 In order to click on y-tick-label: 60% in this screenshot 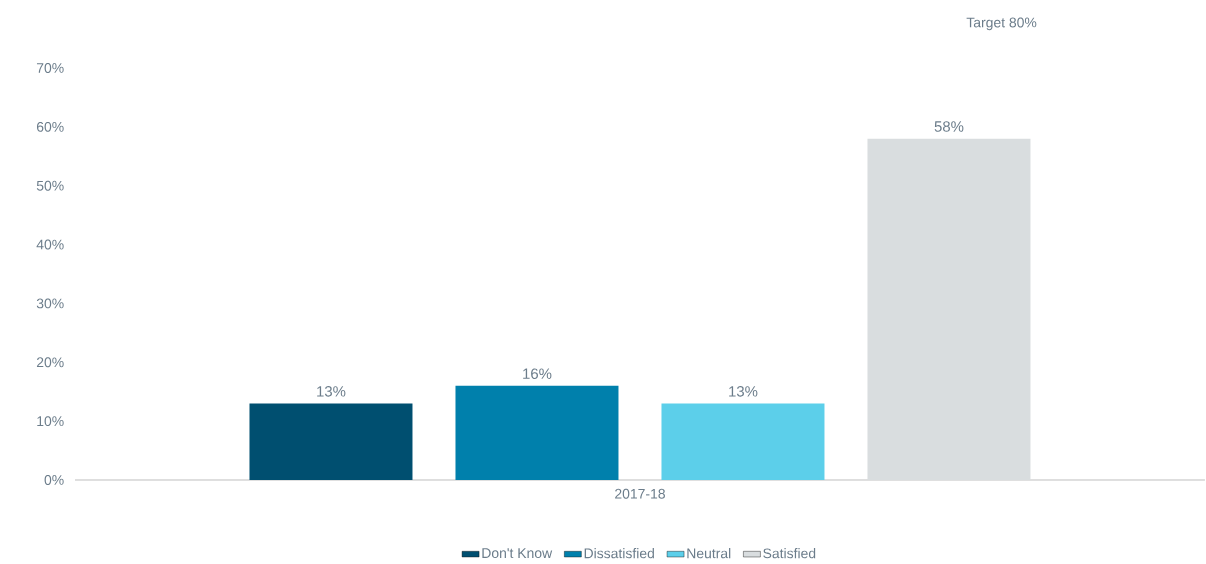, I will do `click(50, 126)`.